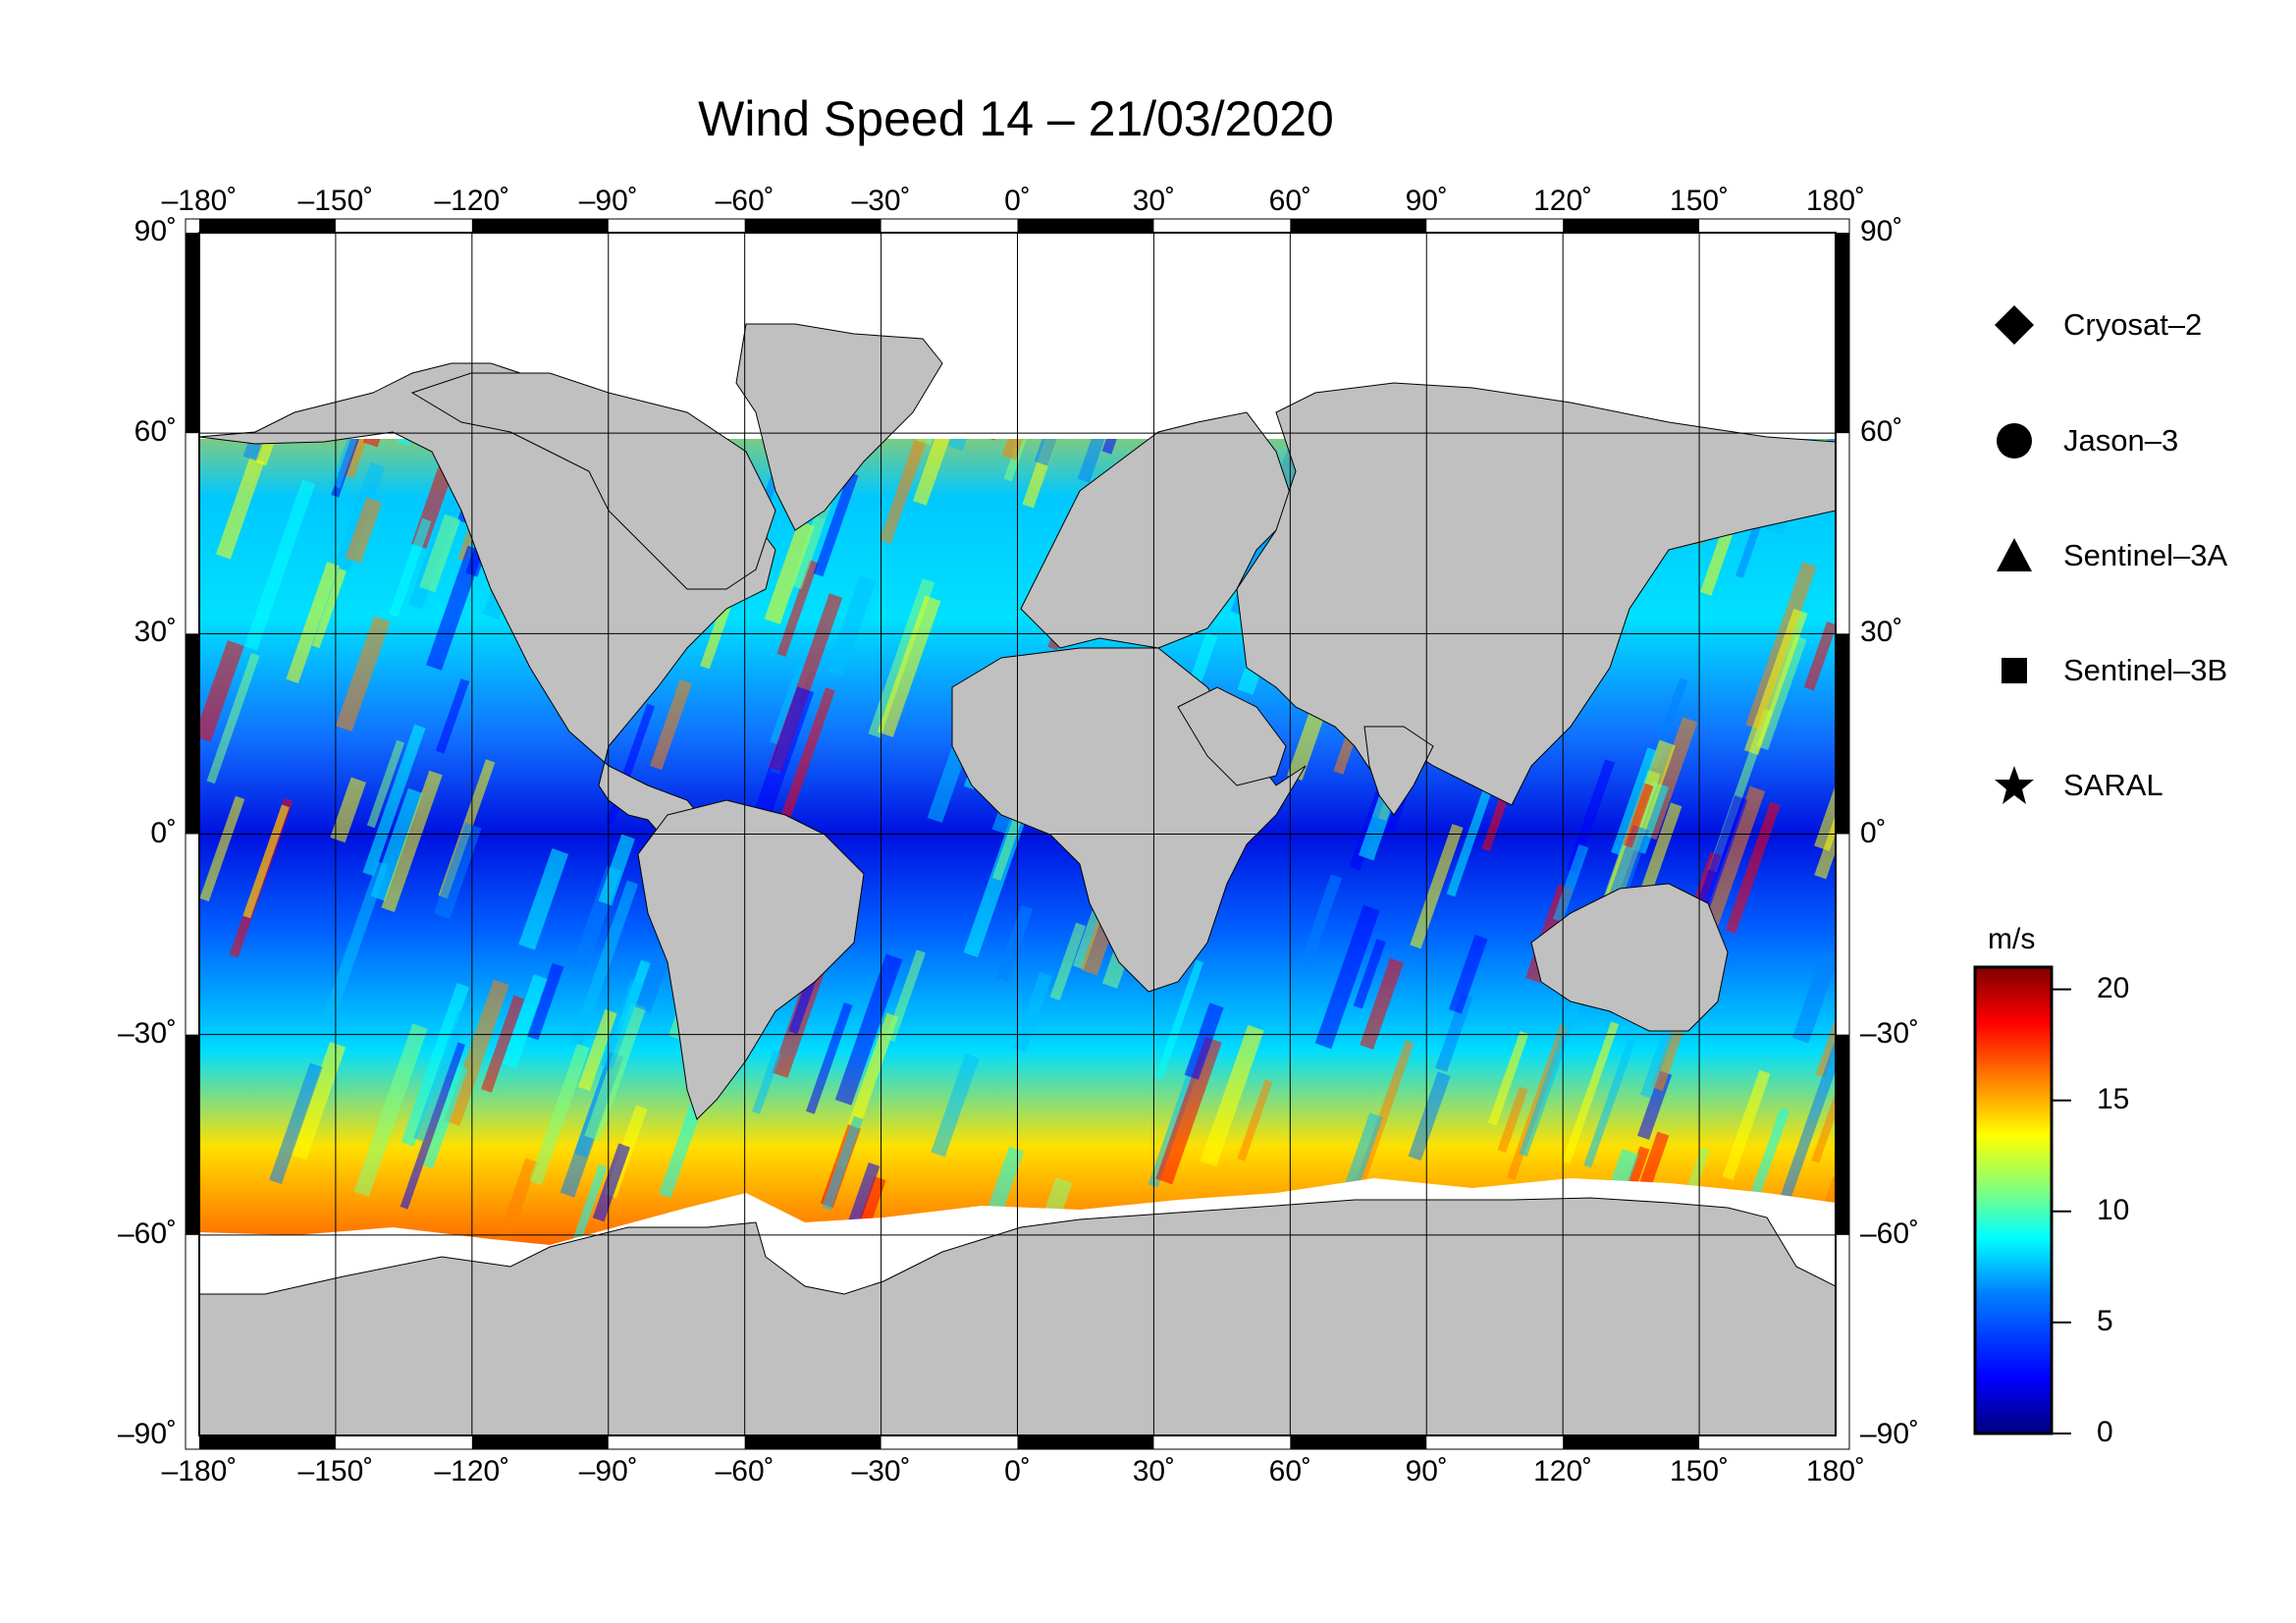 The height and width of the screenshot is (1623, 2296). Describe the element at coordinates (2014, 555) in the screenshot. I see `triangle-icon` at that location.